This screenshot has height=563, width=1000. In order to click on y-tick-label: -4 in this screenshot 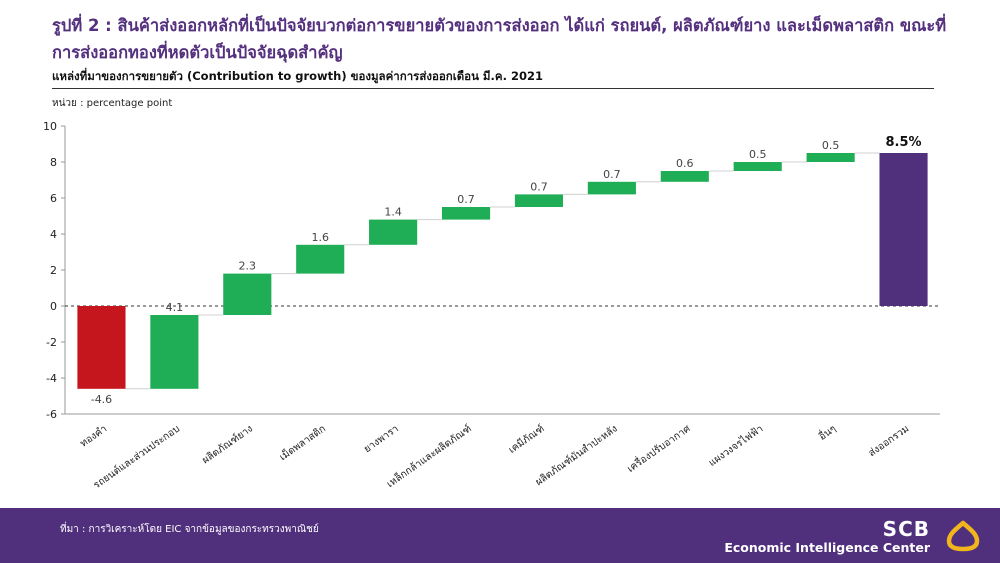, I will do `click(51, 378)`.